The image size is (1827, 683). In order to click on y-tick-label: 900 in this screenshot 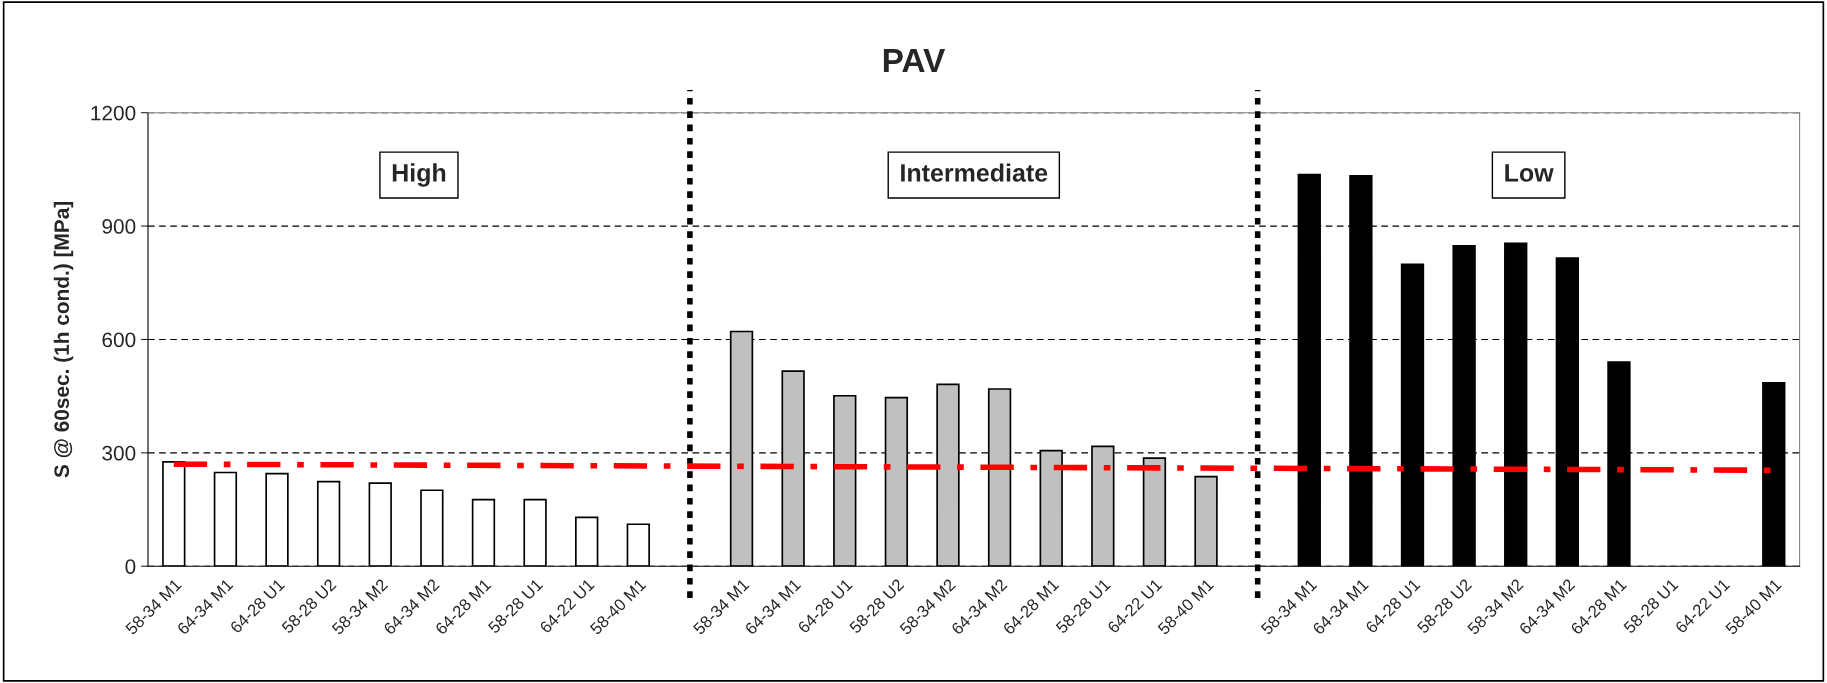, I will do `click(119, 226)`.